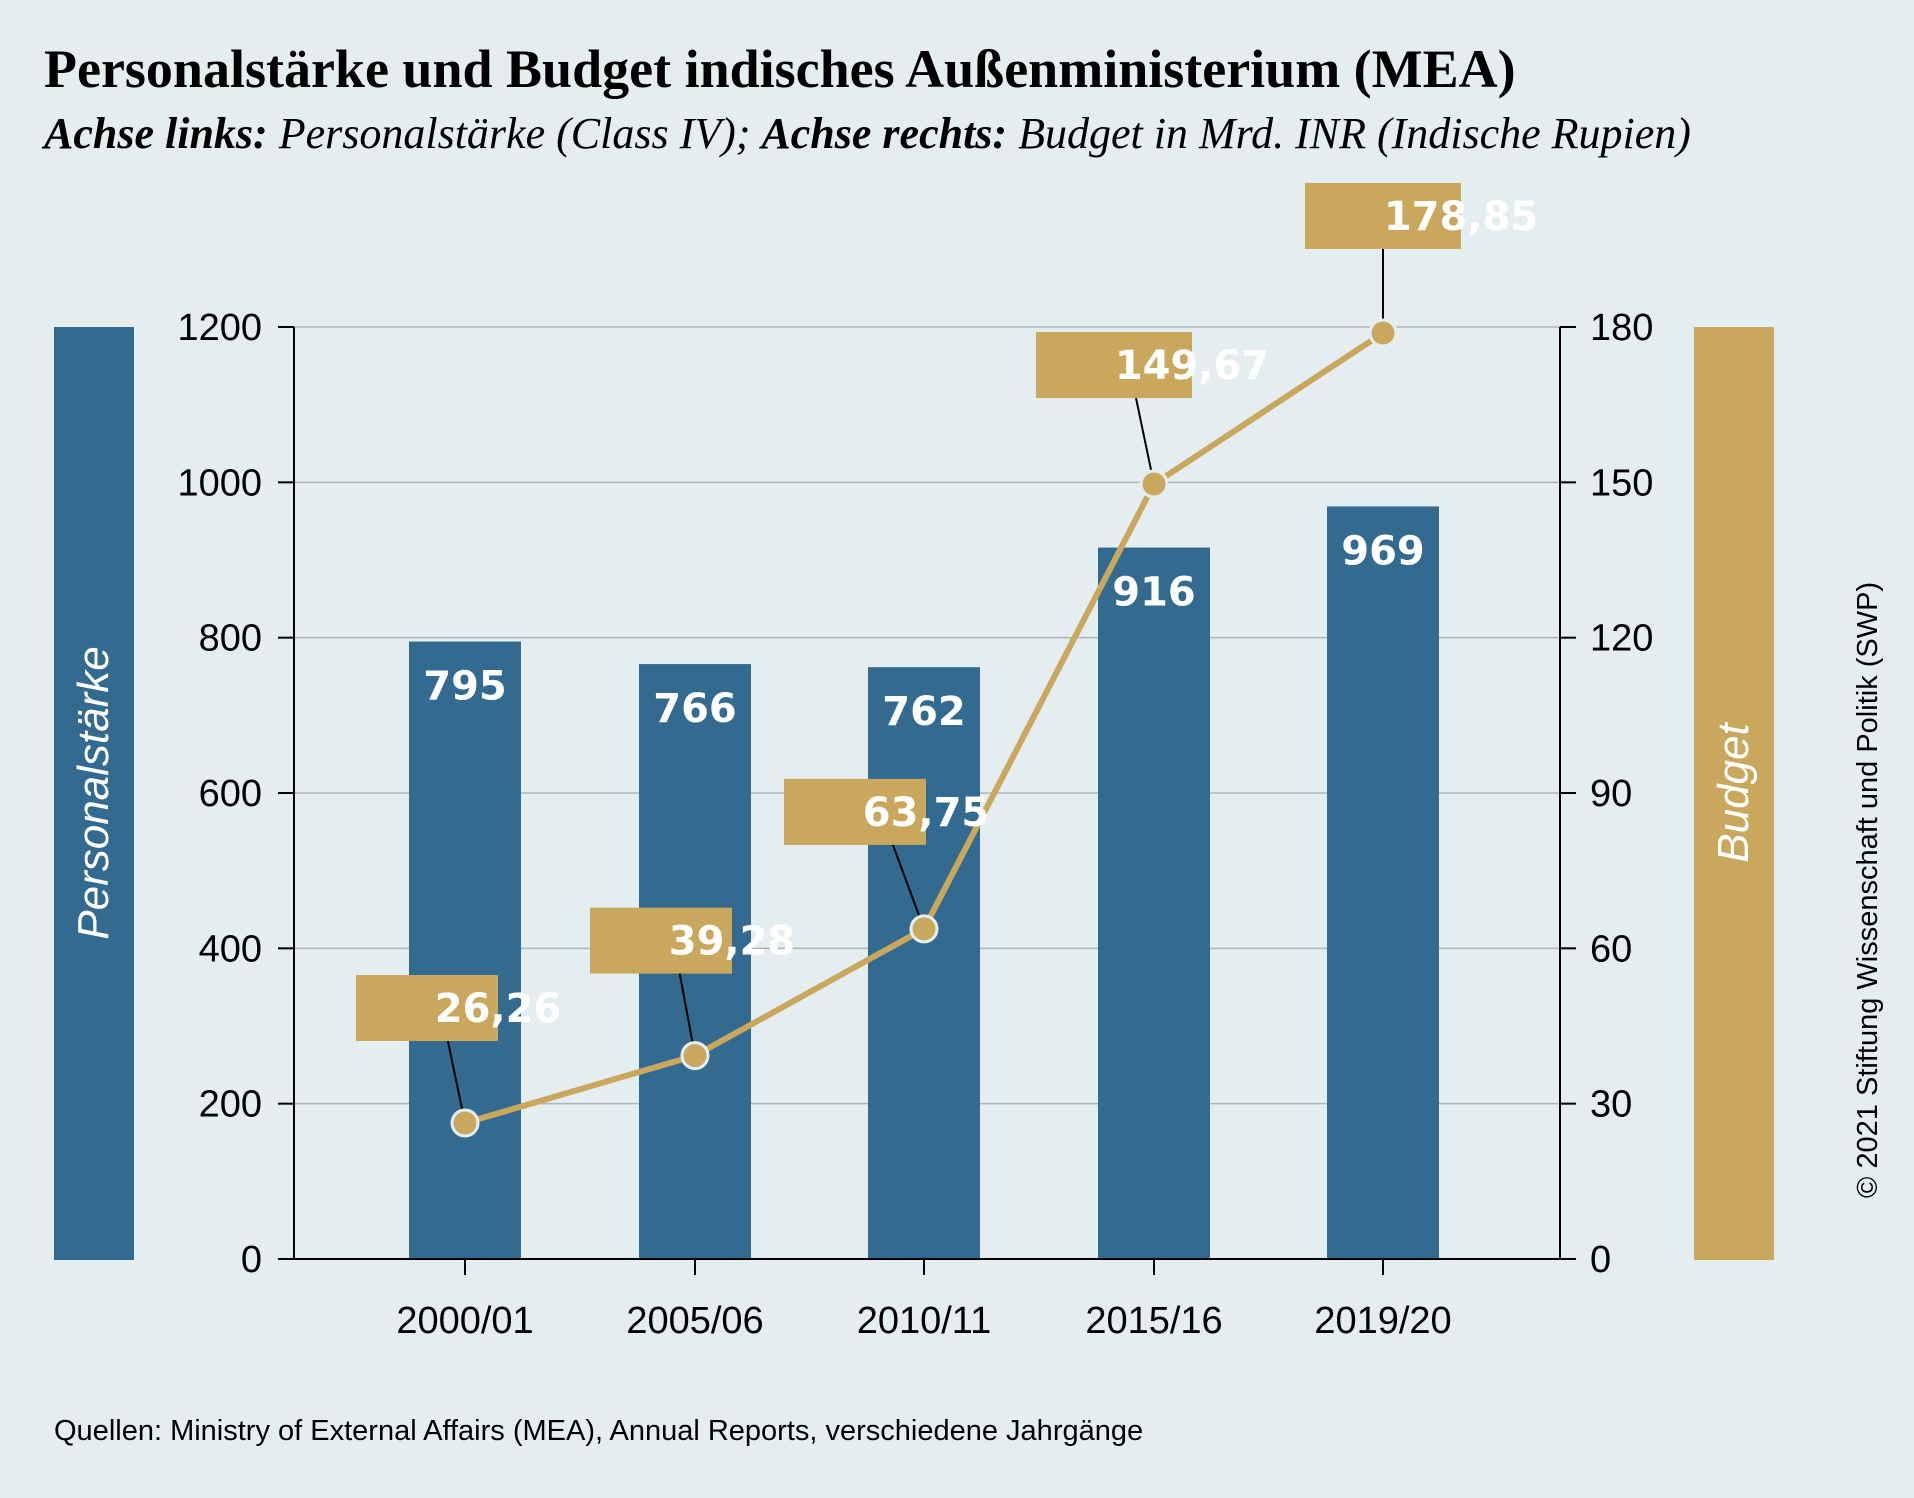  I want to click on subtitle-left-axis-text: Personalstärke (Class IV);, so click(514, 133).